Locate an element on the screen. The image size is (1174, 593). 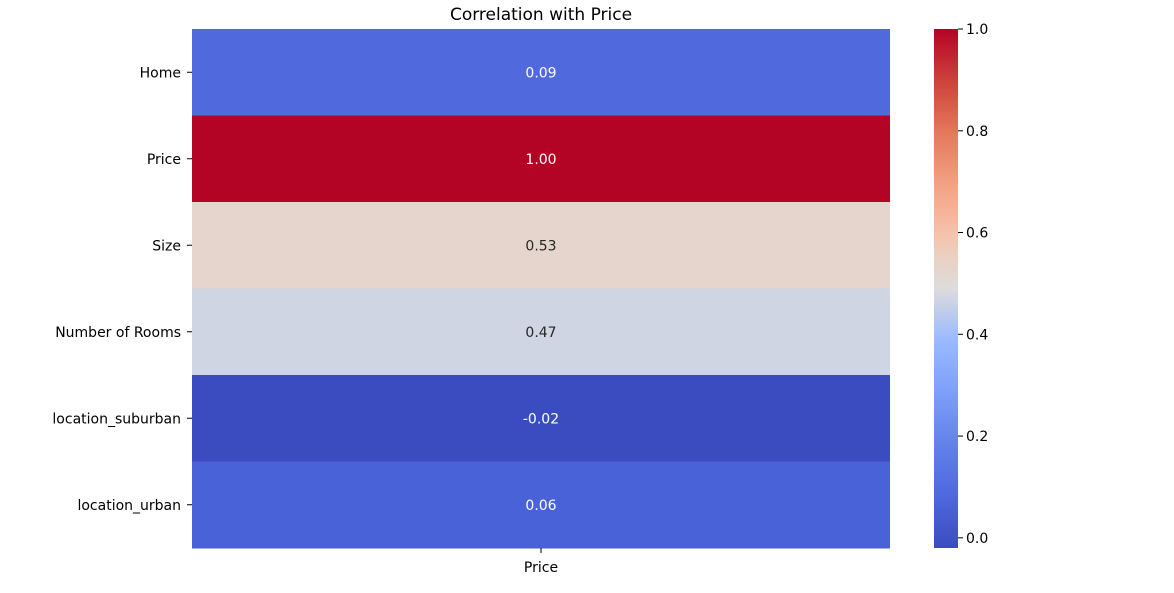
cell-value-label: 0.06 is located at coordinates (540, 506).